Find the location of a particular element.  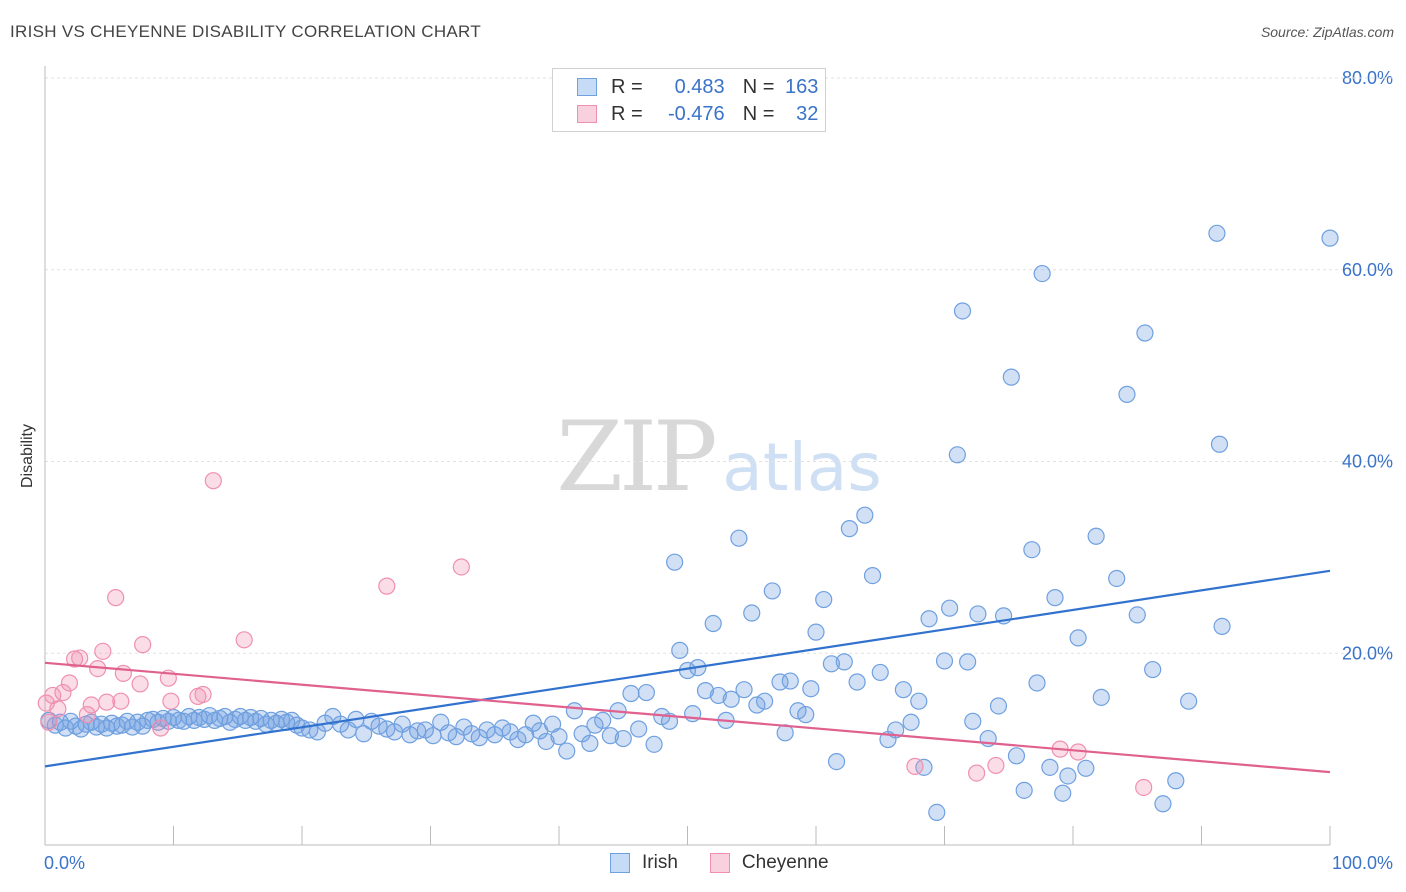

legend-n-label: N = is located at coordinates (758, 113).